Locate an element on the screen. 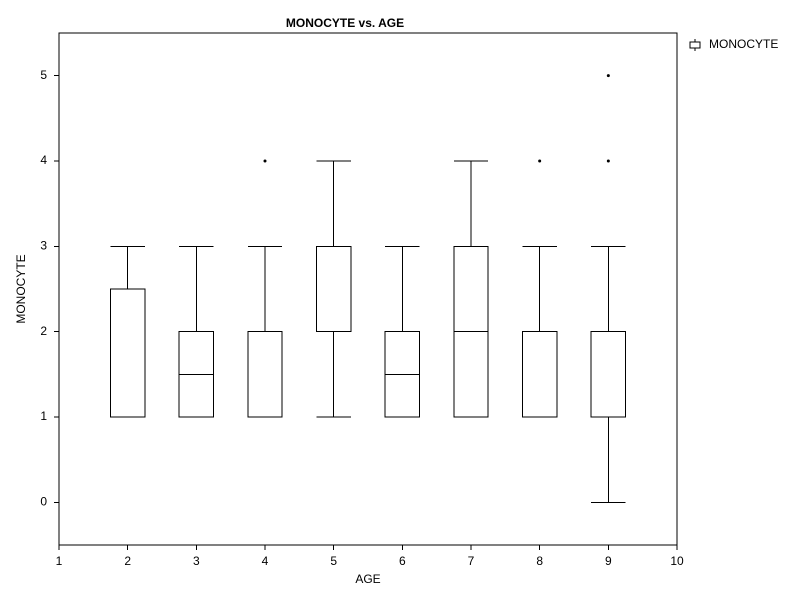 Image resolution: width=800 pixels, height=602 pixels. y-tick-label: 4 is located at coordinates (43, 160).